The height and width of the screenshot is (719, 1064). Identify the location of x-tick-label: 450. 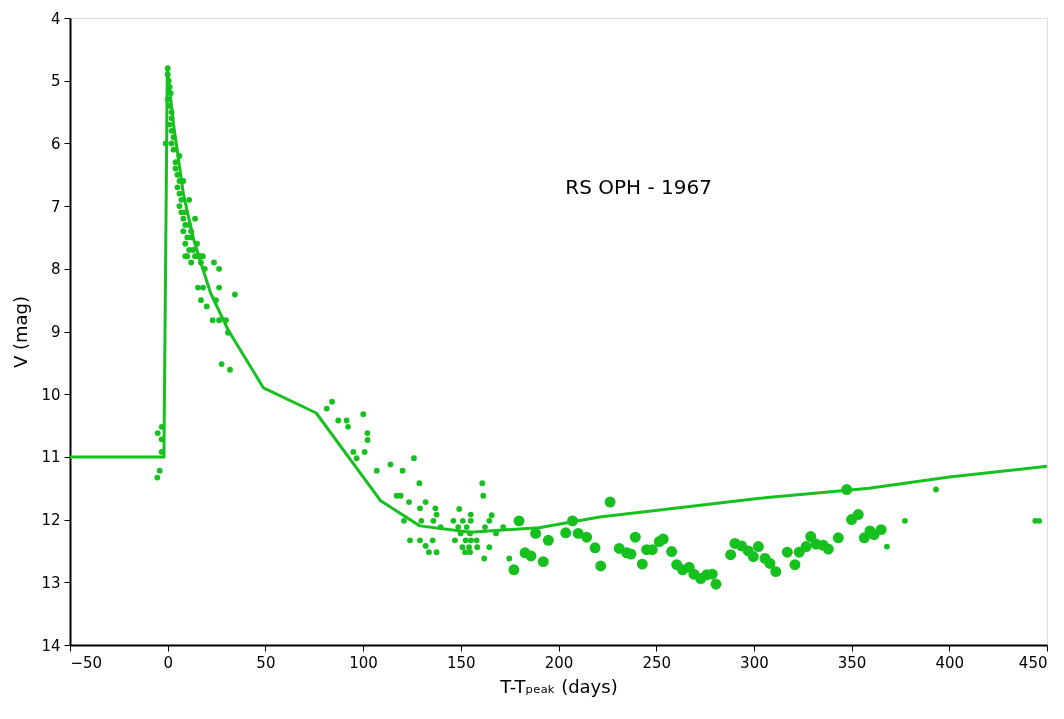
(1033, 662).